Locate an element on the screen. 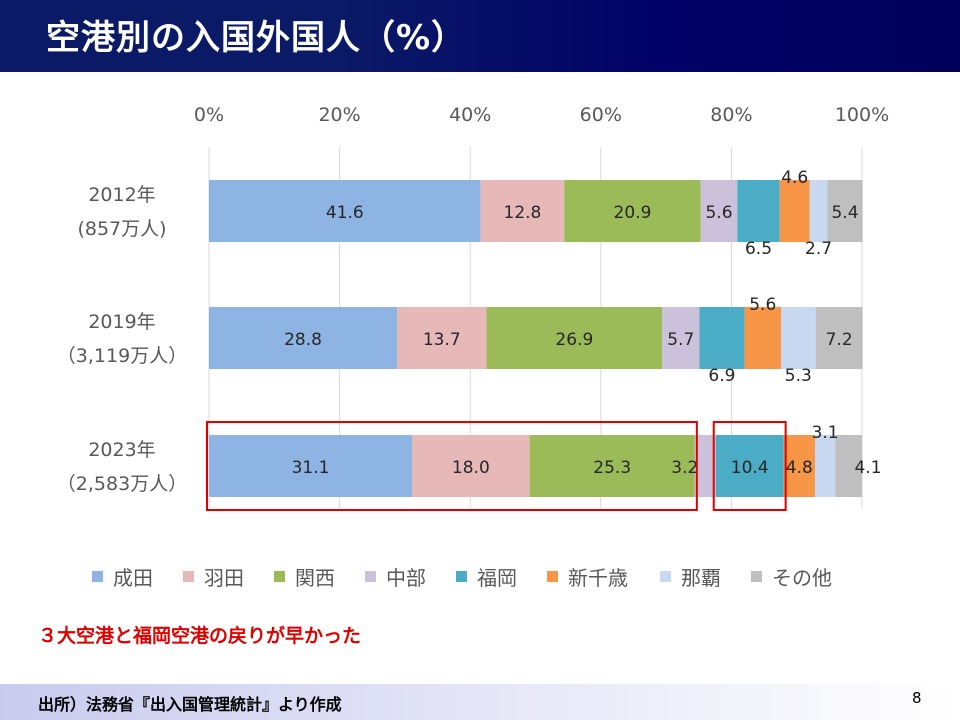 This screenshot has height=720, width=960. category-label-total: （3,119万人） is located at coordinates (122, 356).